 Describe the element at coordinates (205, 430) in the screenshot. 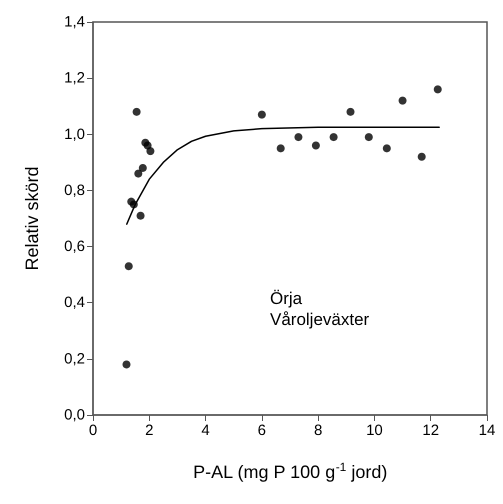

I see `x-tick-label: 4` at that location.